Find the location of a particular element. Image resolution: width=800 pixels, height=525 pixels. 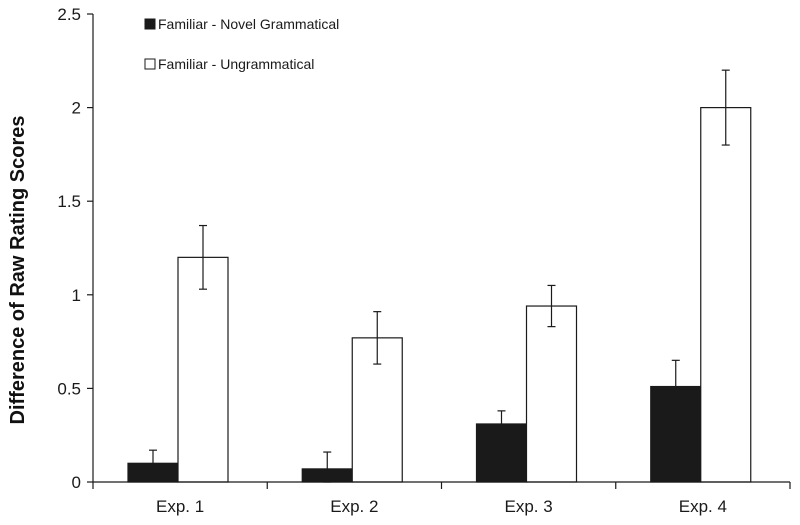

legend-label: Familiar - Novel Grammatical is located at coordinates (248, 24).